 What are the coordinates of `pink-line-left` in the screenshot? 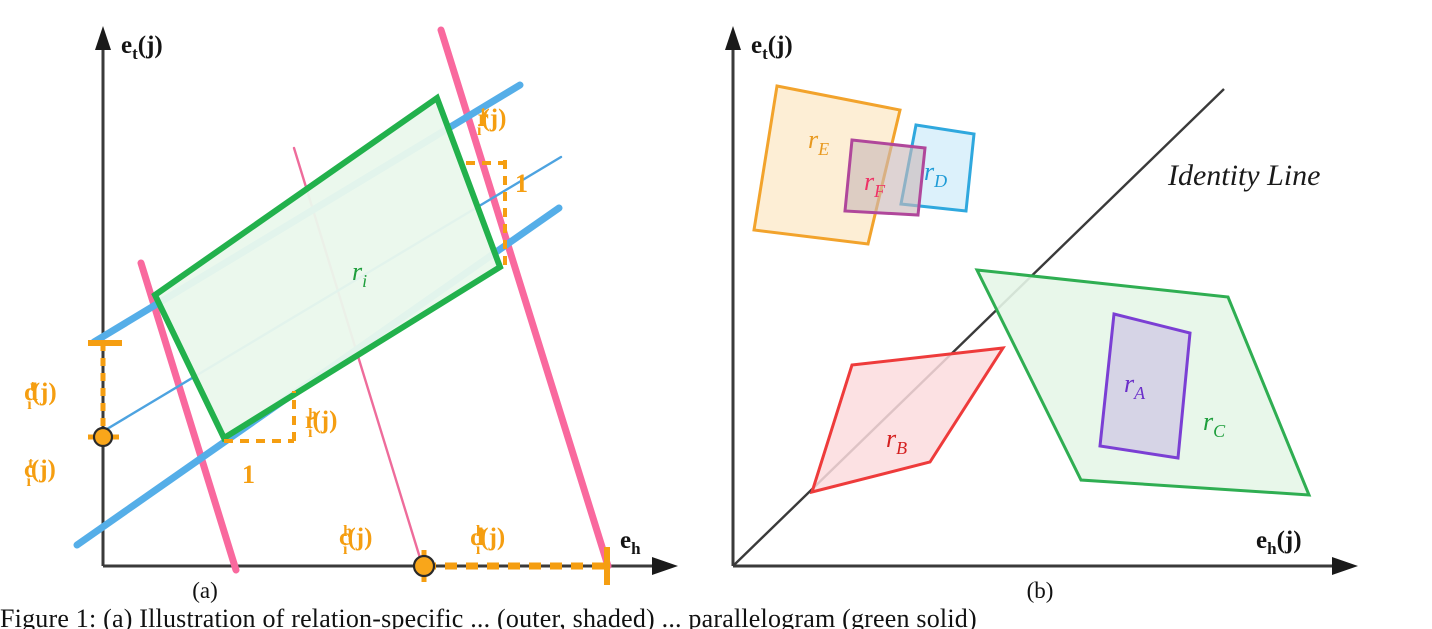 It's located at (188, 416).